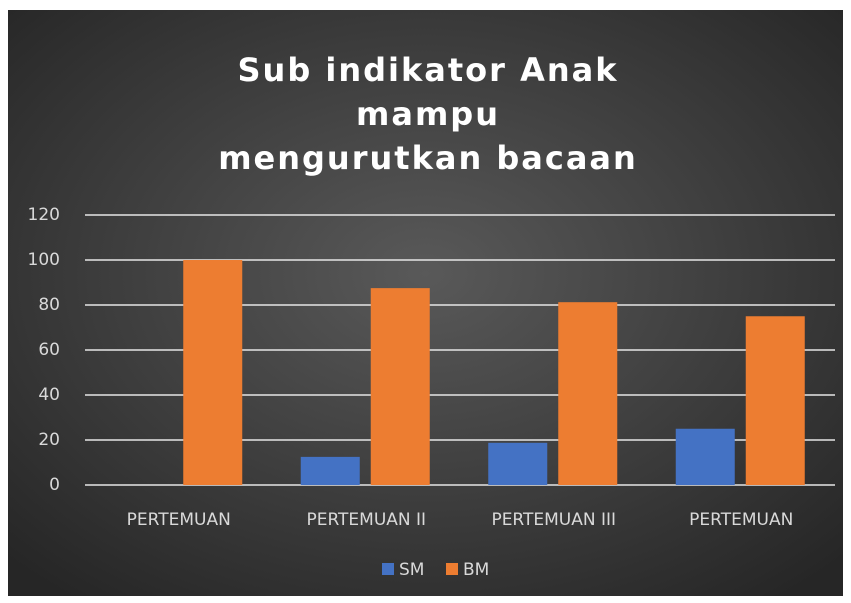 Image resolution: width=851 pixels, height=603 pixels. What do you see at coordinates (44, 215) in the screenshot?
I see `y-tick-label: 120` at bounding box center [44, 215].